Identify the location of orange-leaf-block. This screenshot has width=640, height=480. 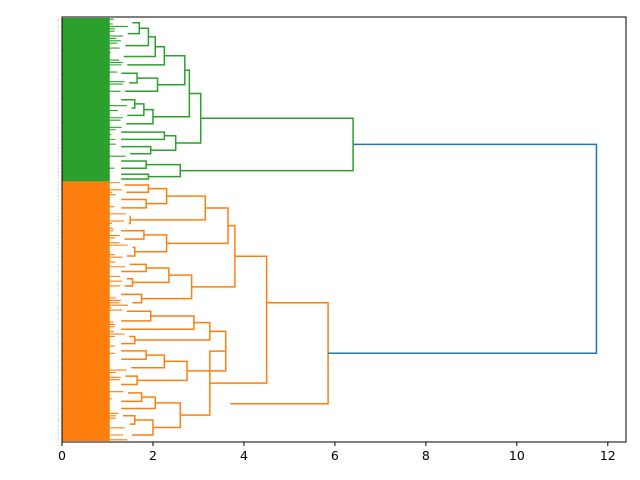
(86, 311).